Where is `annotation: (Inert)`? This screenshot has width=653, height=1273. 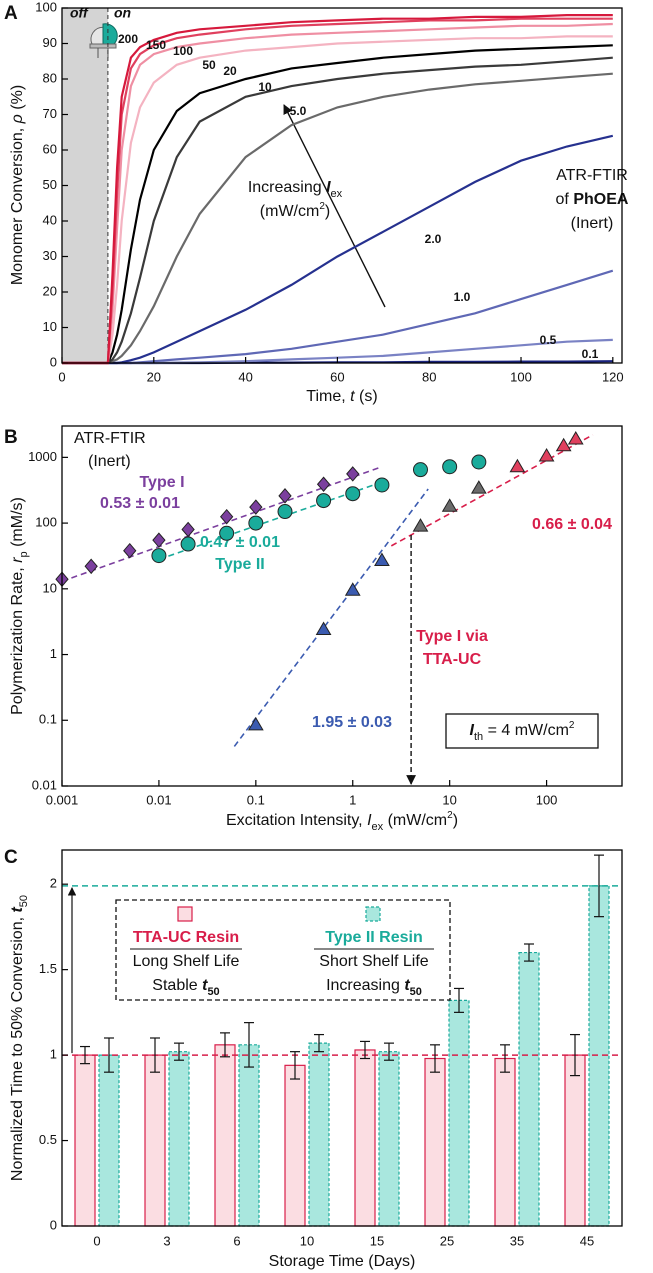
annotation: (Inert) is located at coordinates (592, 223).